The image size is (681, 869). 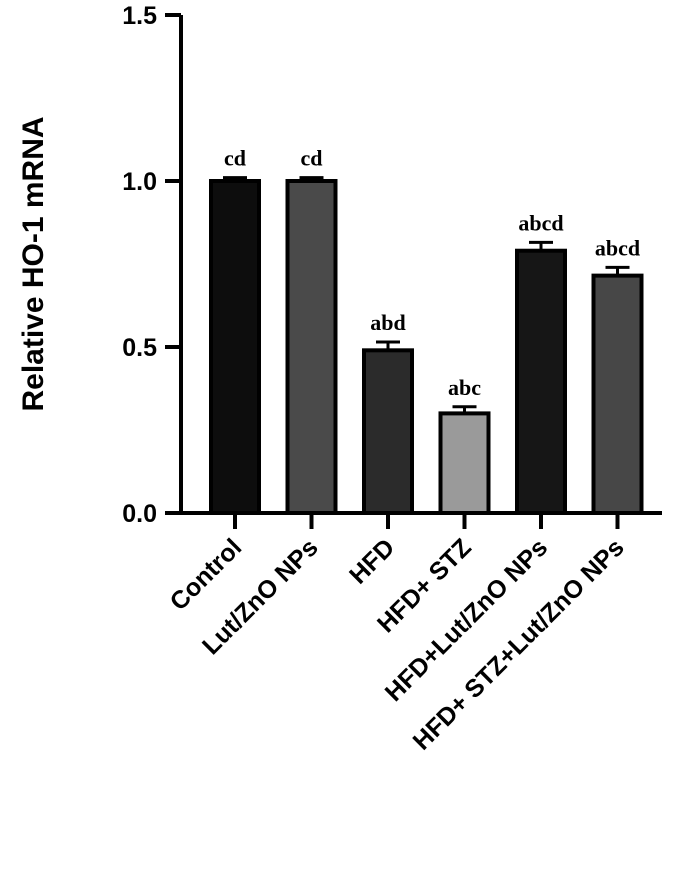 I want to click on y-tick-label: 0.5, so click(x=139, y=348).